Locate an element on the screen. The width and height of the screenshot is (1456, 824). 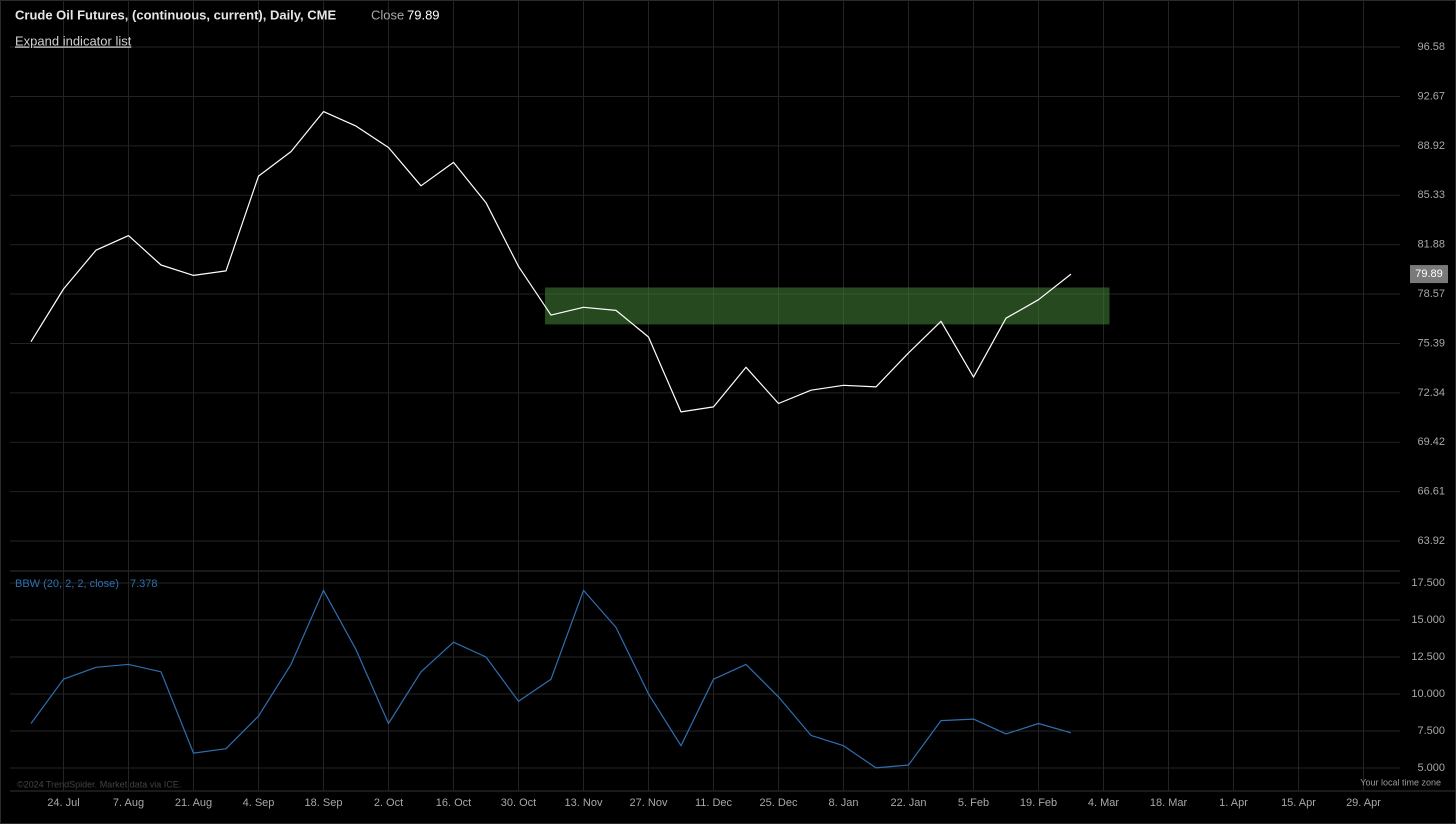
x-tick-label: 30. Oct is located at coordinates (518, 803).